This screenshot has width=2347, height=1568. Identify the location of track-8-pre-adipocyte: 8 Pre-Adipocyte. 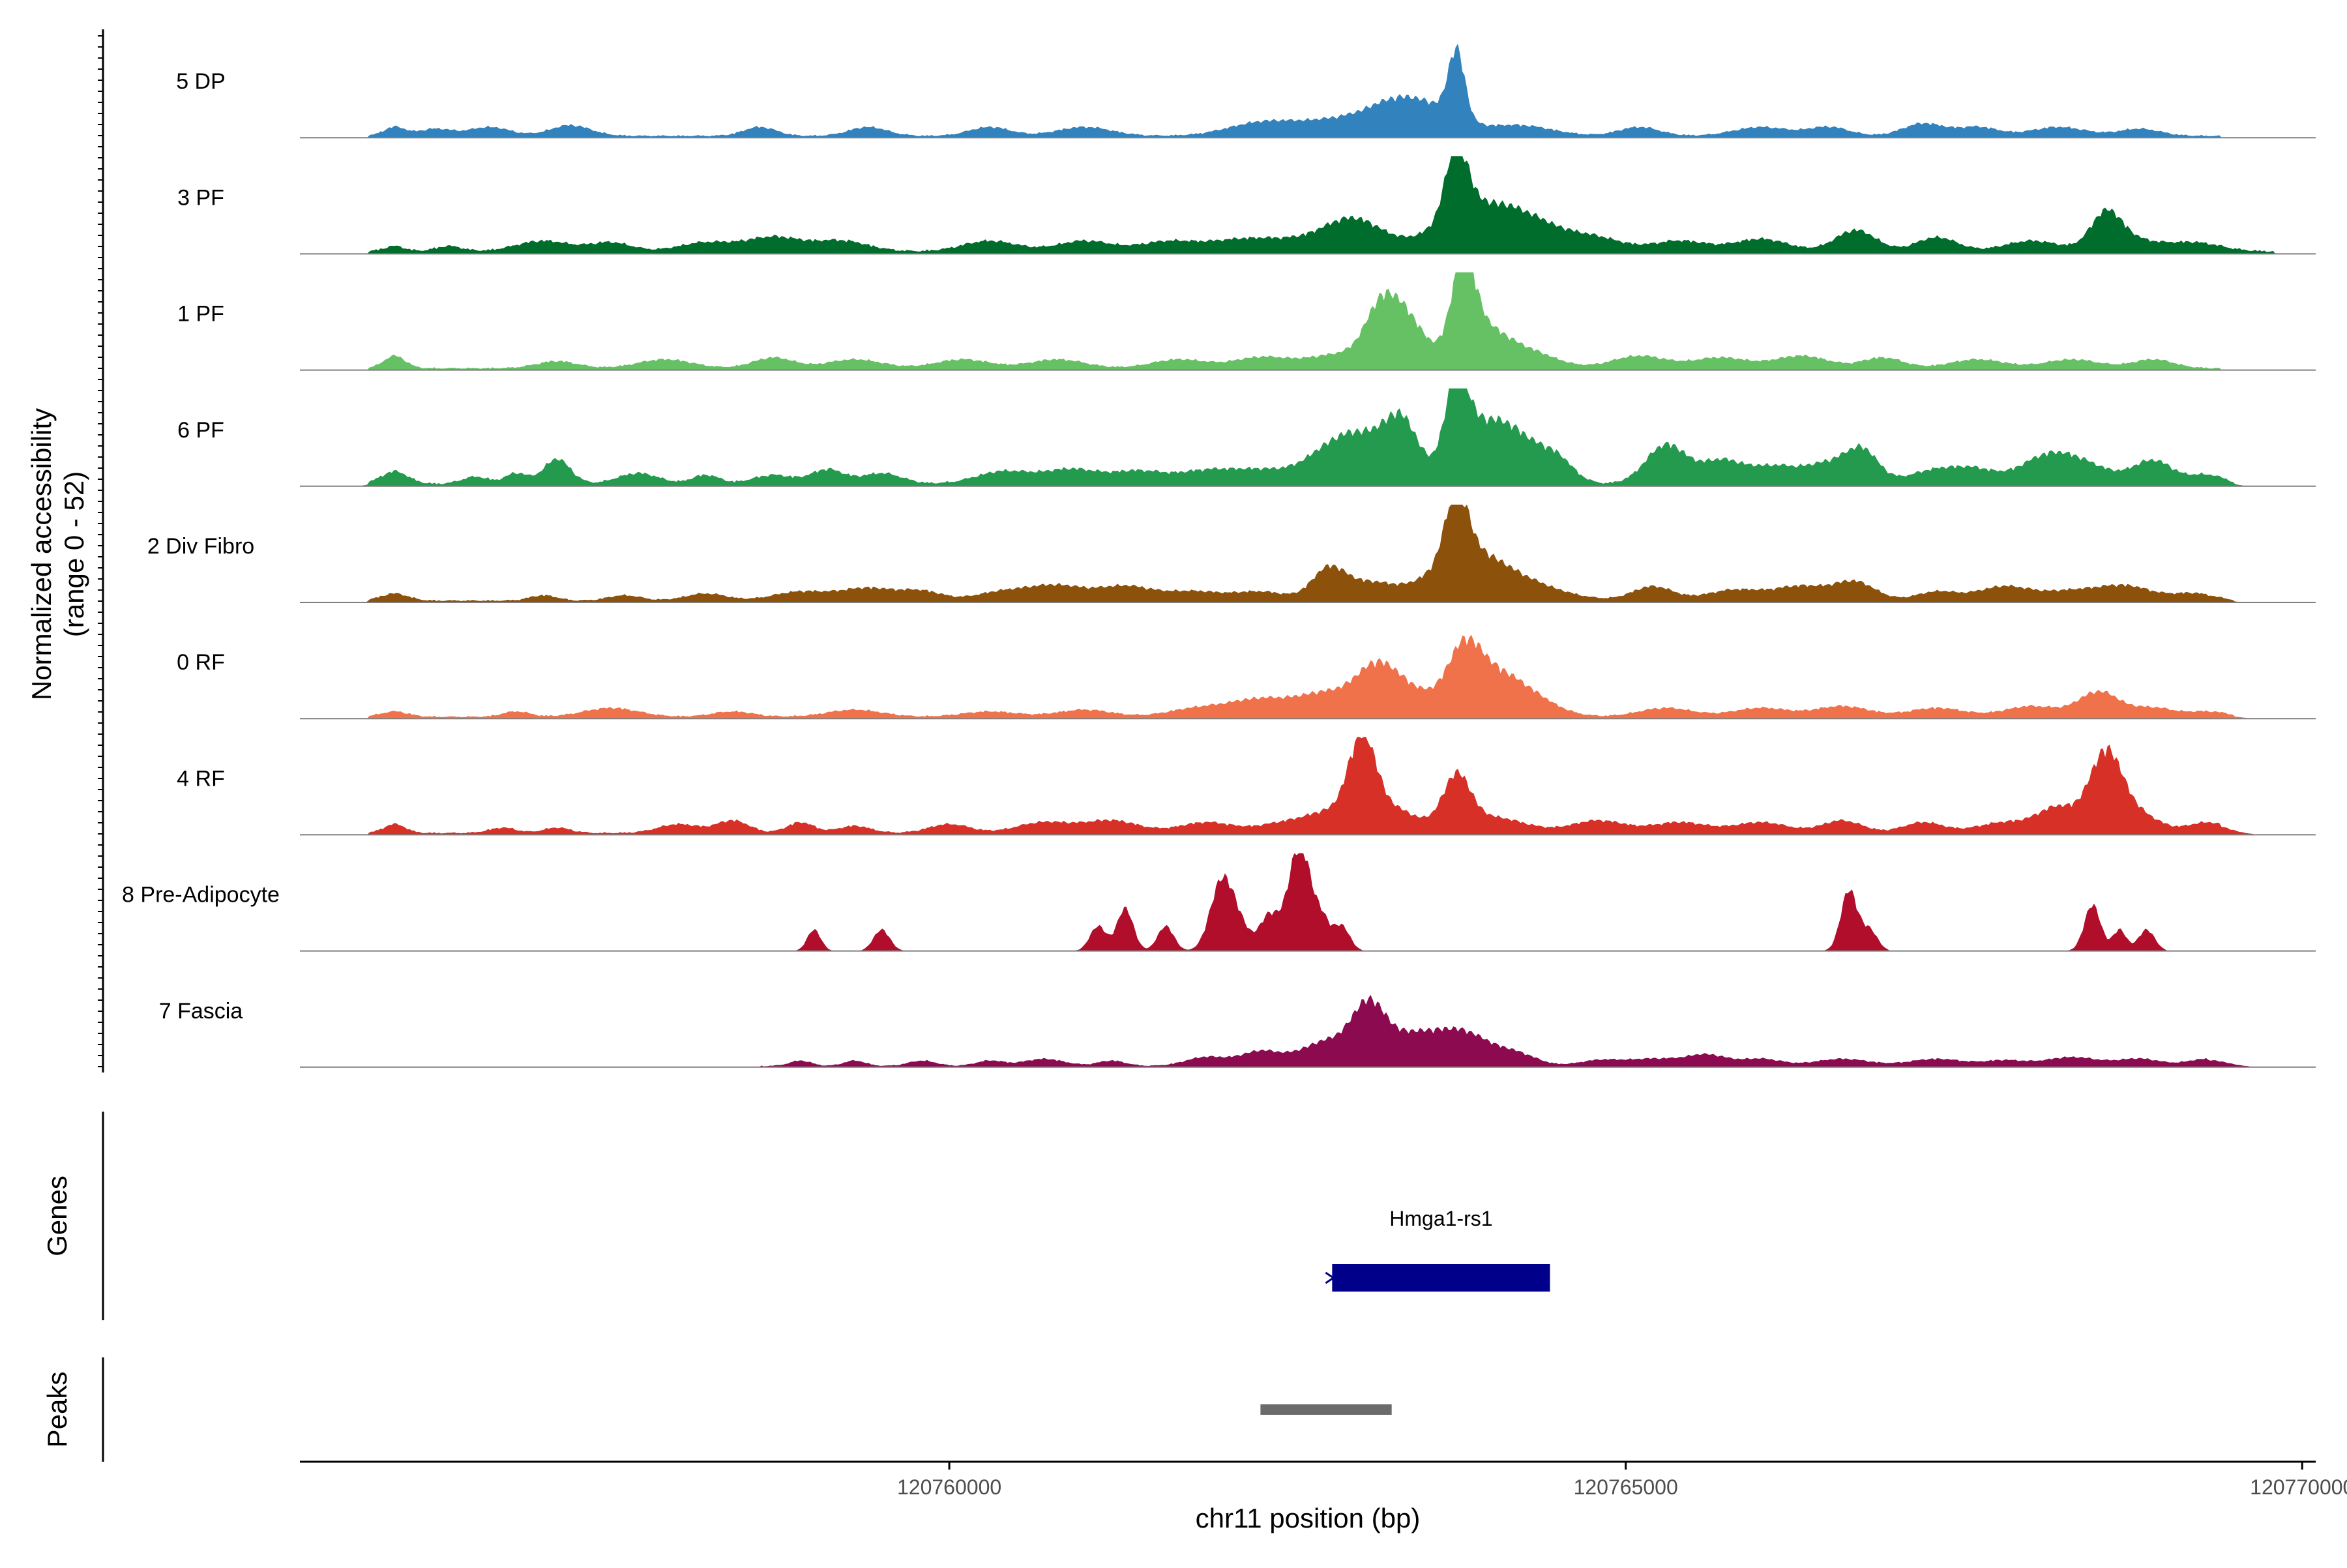
(1219, 903).